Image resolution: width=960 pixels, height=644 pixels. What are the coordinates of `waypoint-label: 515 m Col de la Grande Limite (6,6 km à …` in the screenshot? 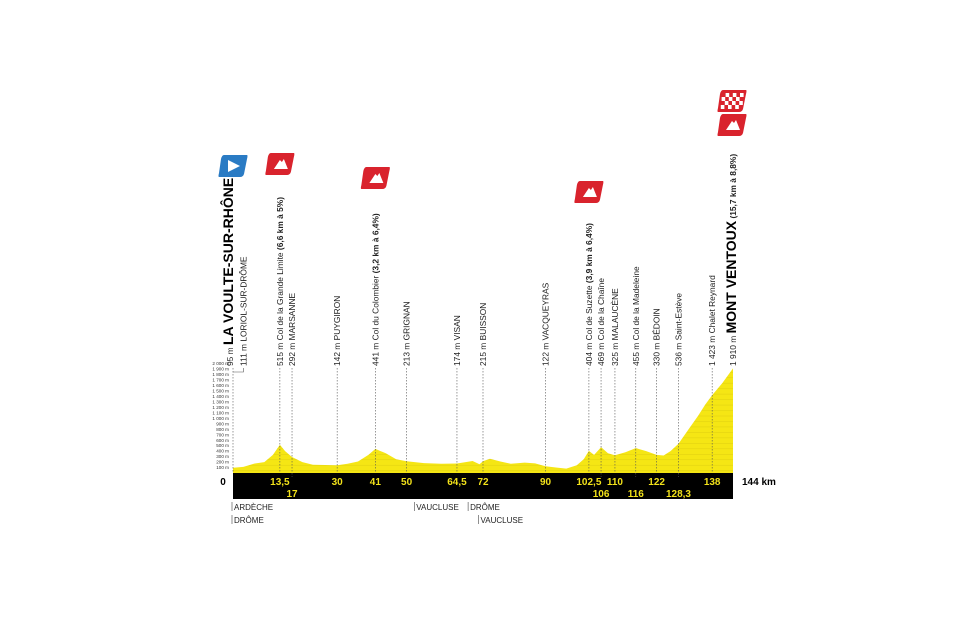 It's located at (280, 281).